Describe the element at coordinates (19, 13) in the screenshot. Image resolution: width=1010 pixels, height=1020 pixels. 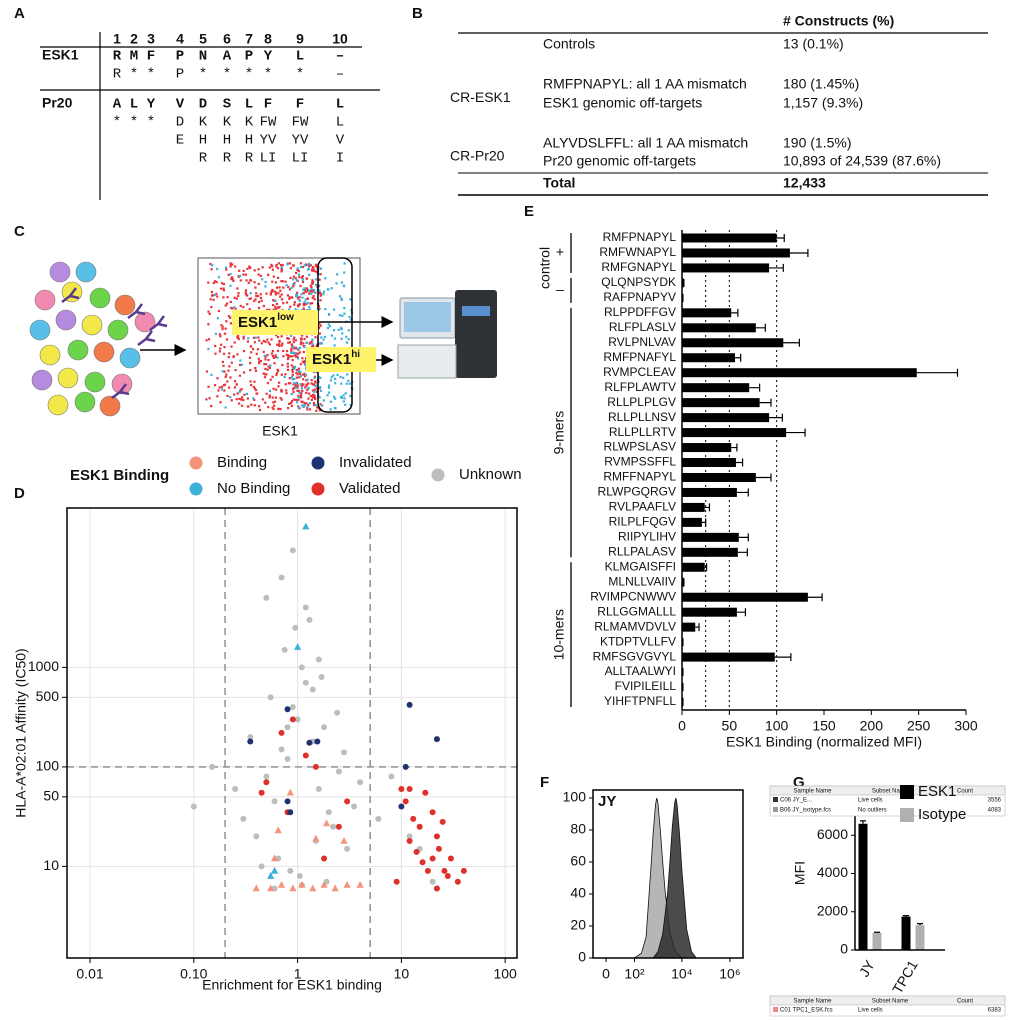
I see `panel-label: A` at that location.